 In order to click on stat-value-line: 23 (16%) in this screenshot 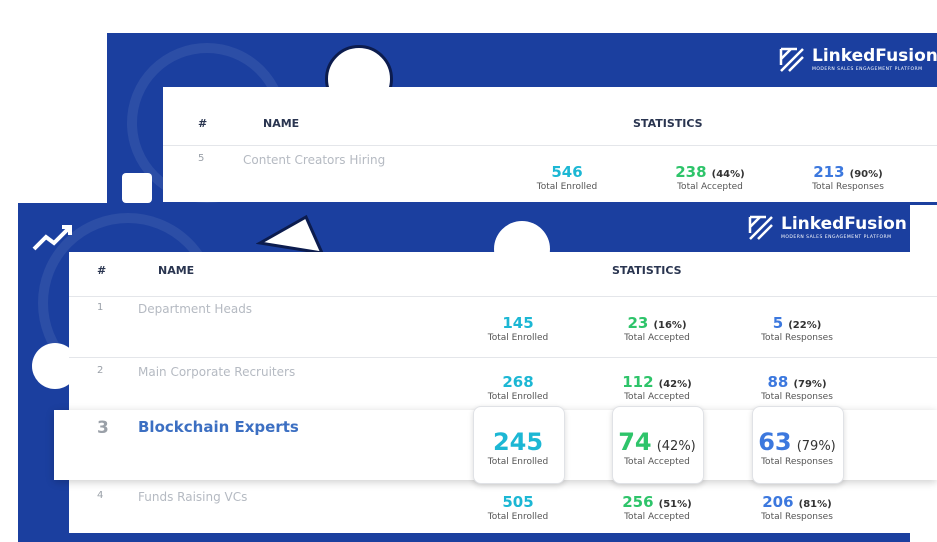, I will do `click(657, 322)`.